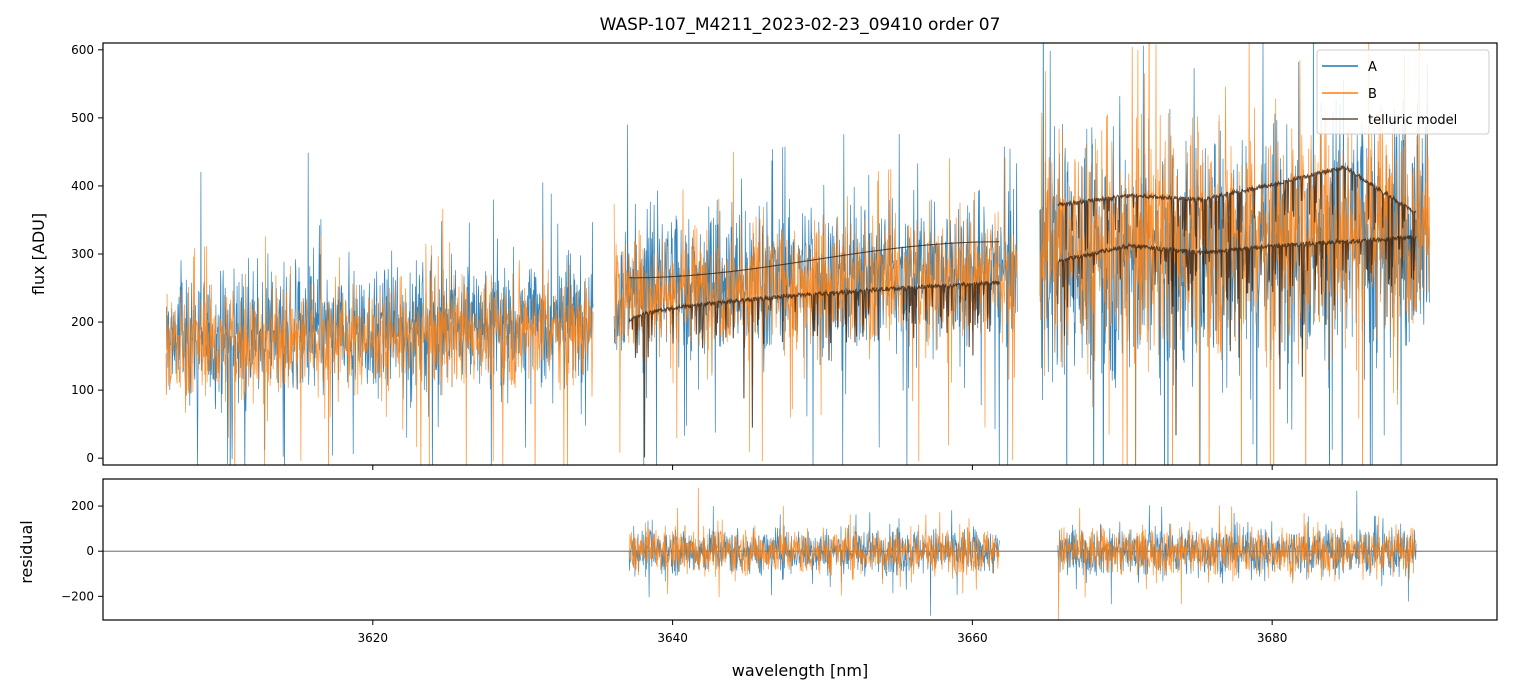 The width and height of the screenshot is (1513, 696). I want to click on residual-x-tick-label: 3680, so click(1272, 638).